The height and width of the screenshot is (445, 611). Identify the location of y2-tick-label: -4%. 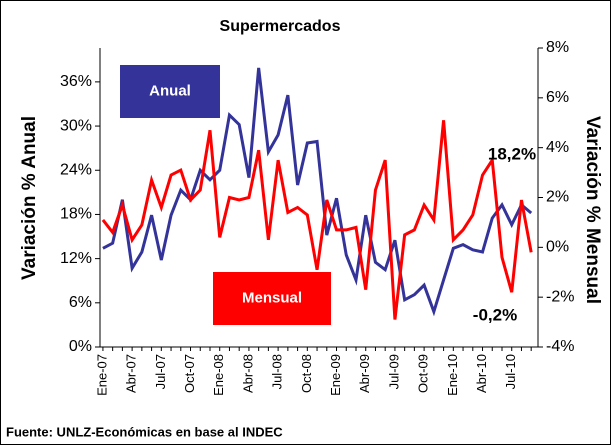
(560, 346).